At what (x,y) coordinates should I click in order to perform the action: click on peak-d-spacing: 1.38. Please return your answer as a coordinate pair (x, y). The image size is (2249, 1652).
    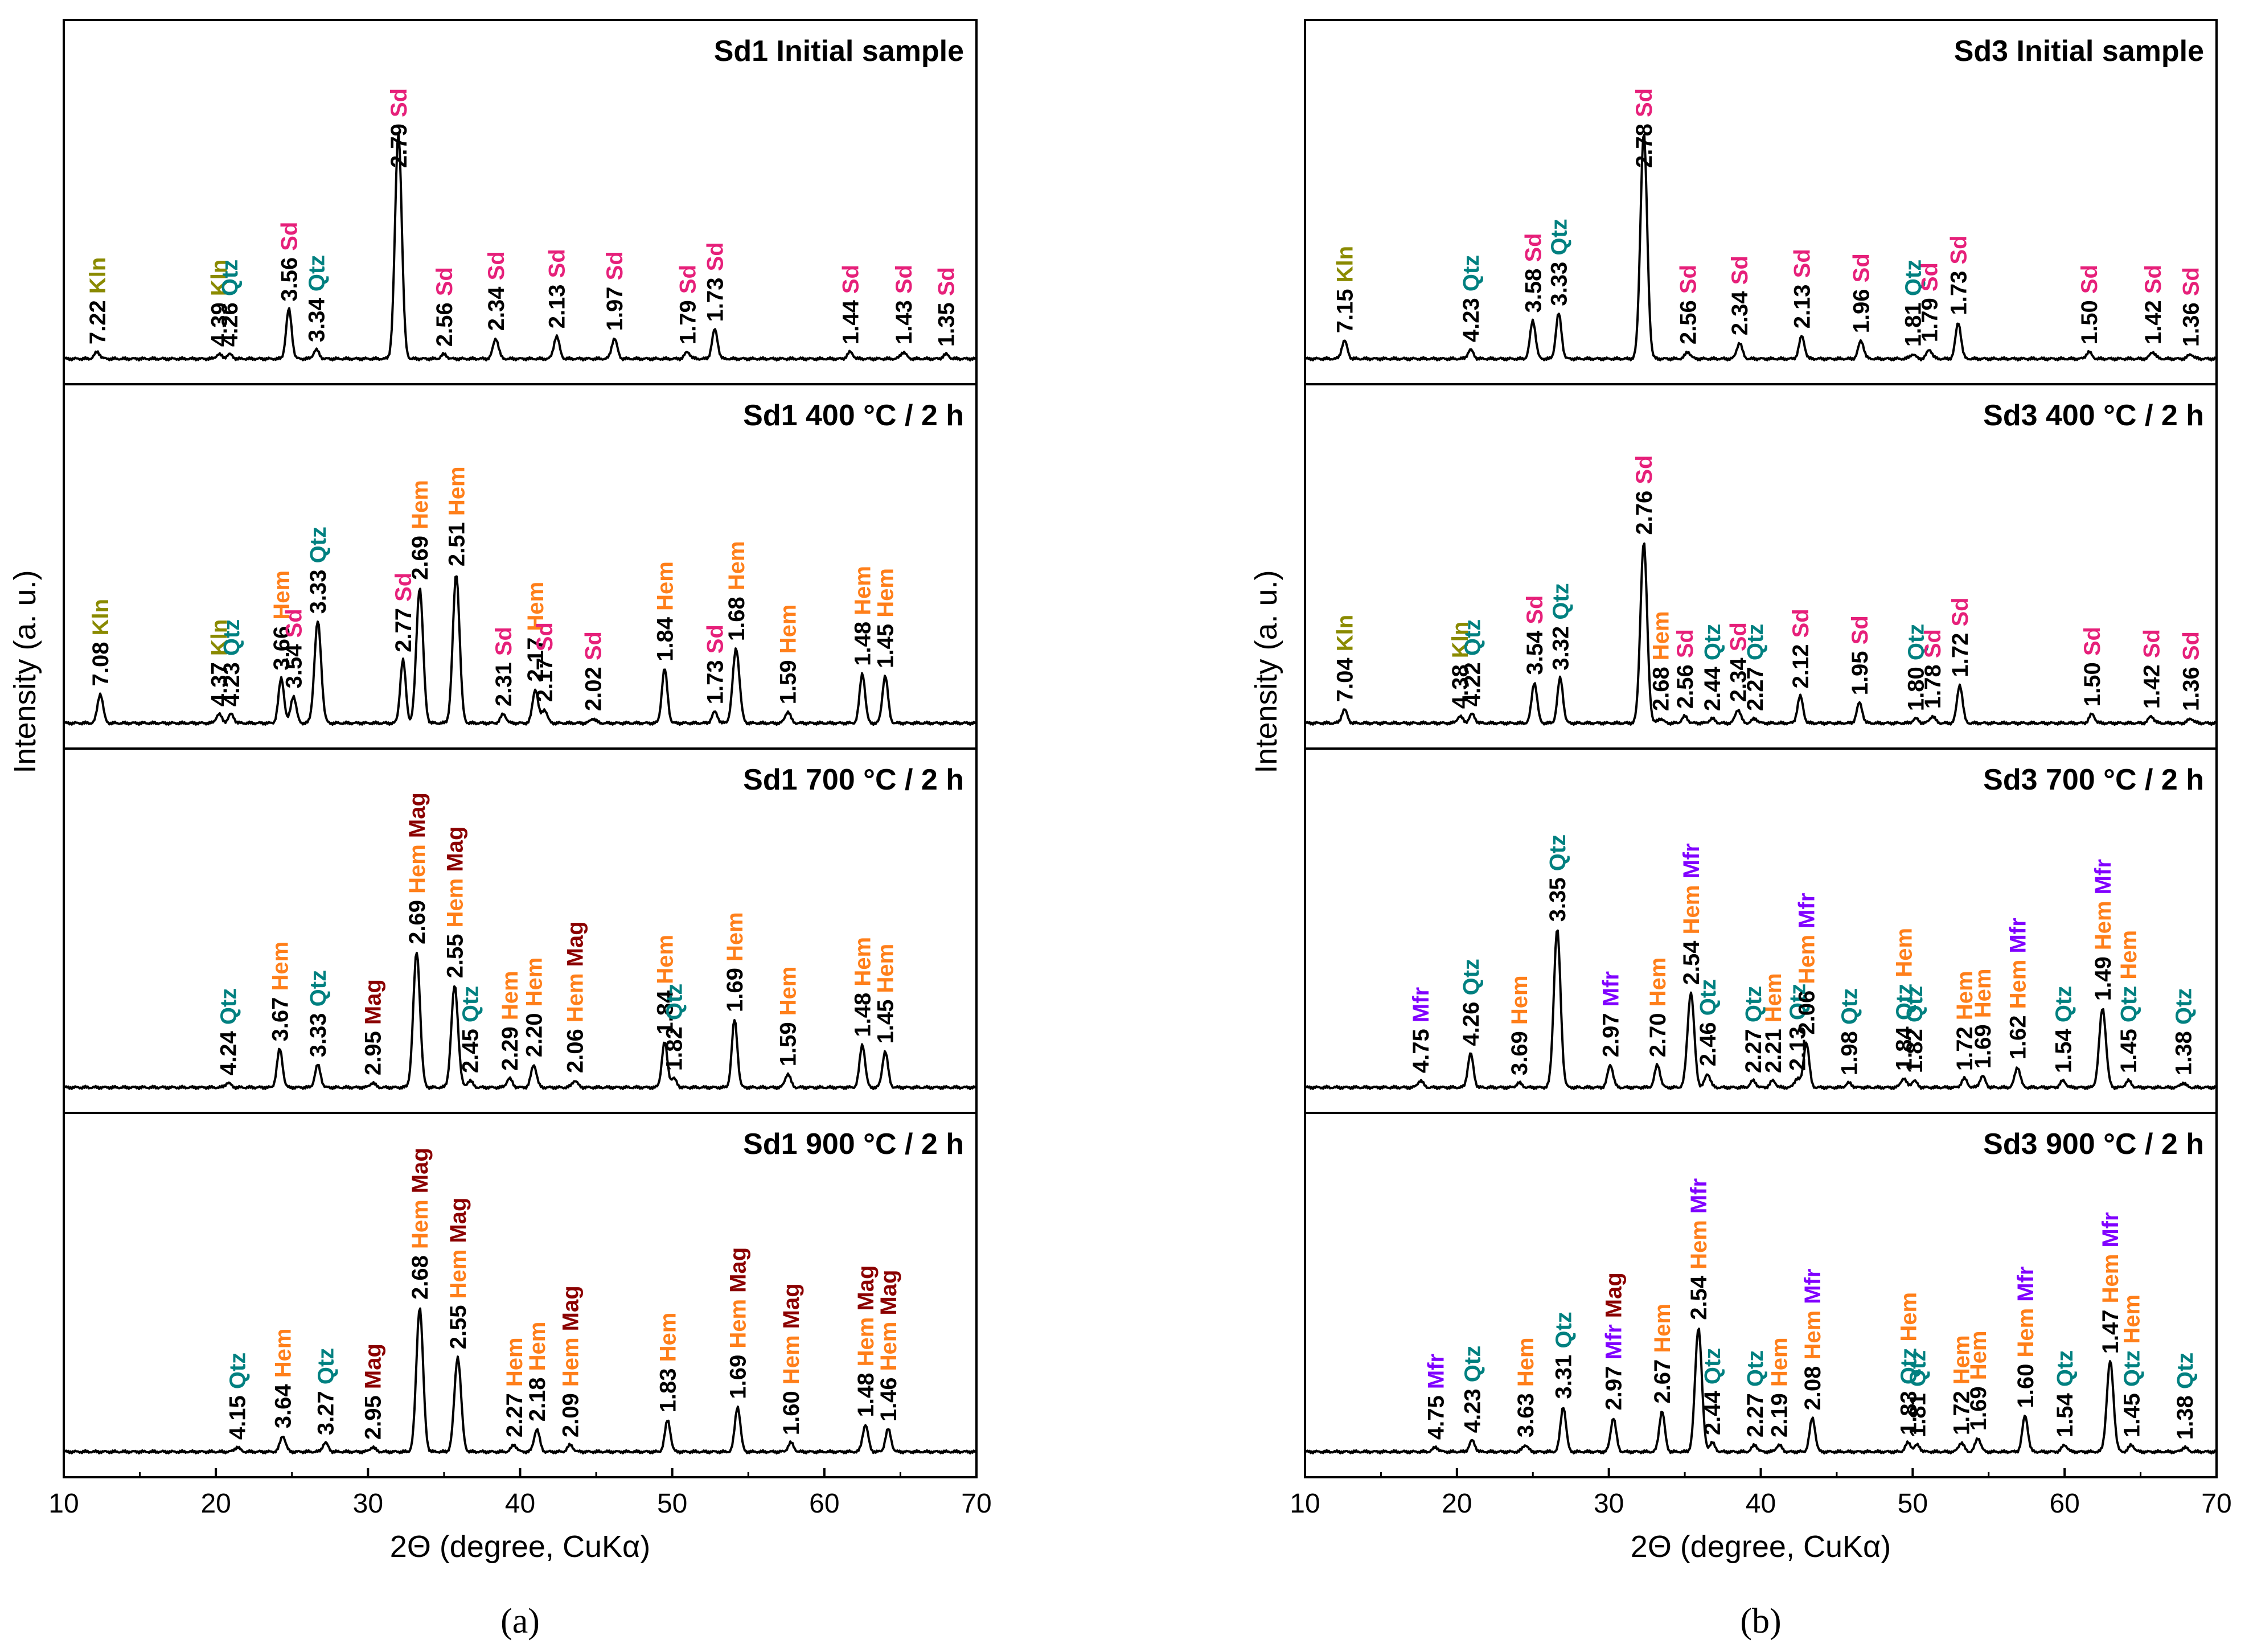
    Looking at the image, I should click on (2185, 1417).